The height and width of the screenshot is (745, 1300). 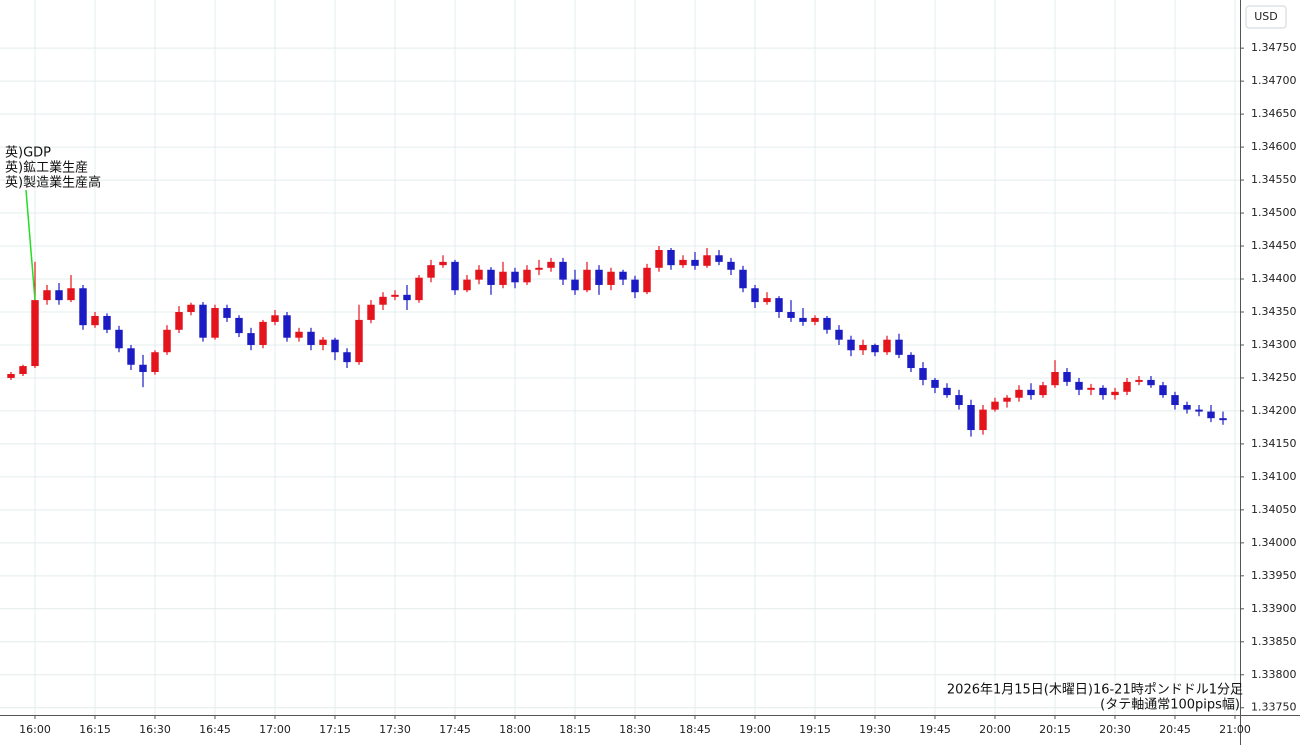 What do you see at coordinates (1274, 278) in the screenshot?
I see `y-tick-label: 1.34400` at bounding box center [1274, 278].